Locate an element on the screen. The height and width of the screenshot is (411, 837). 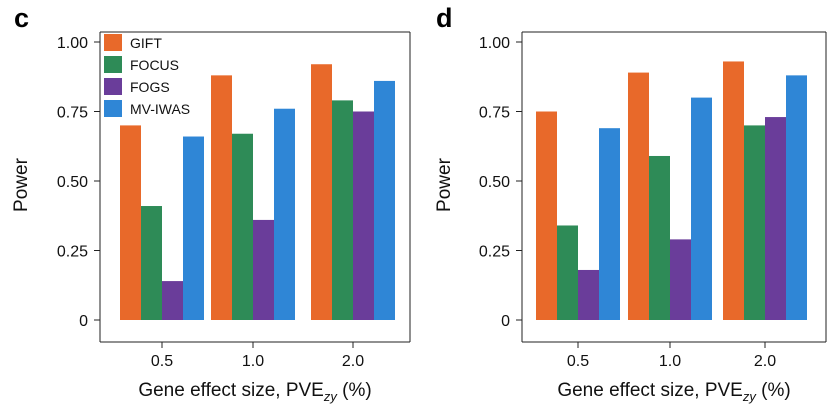
legend: GIFT FOCUS FOGS MV-IWAS is located at coordinates (147, 75).